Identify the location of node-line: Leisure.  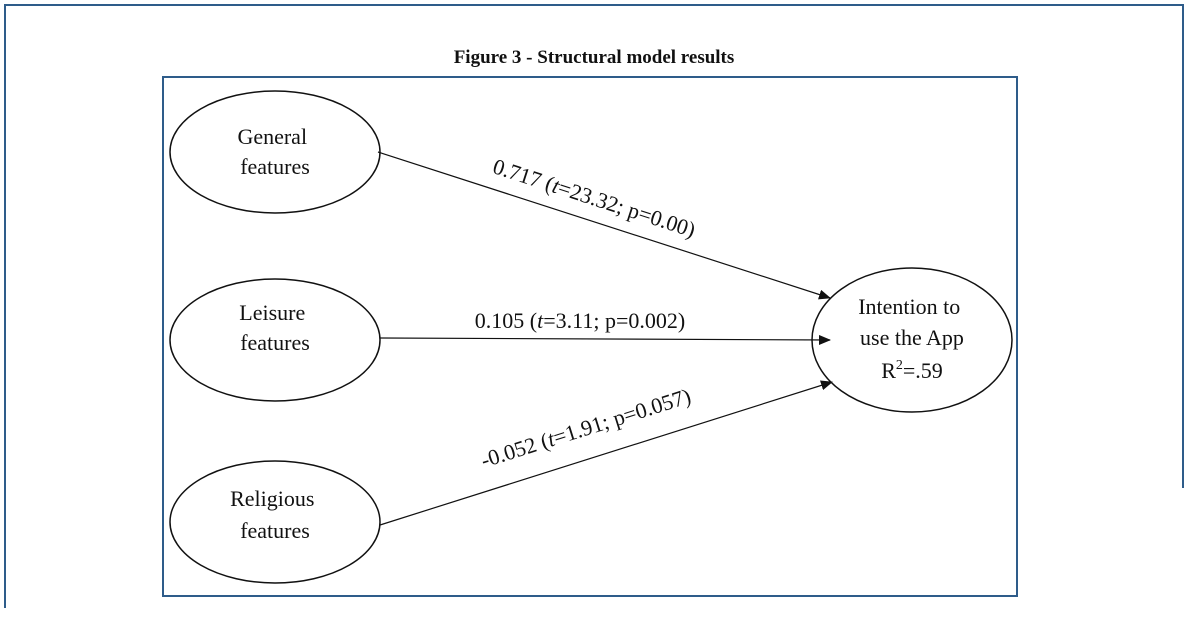
(272, 312).